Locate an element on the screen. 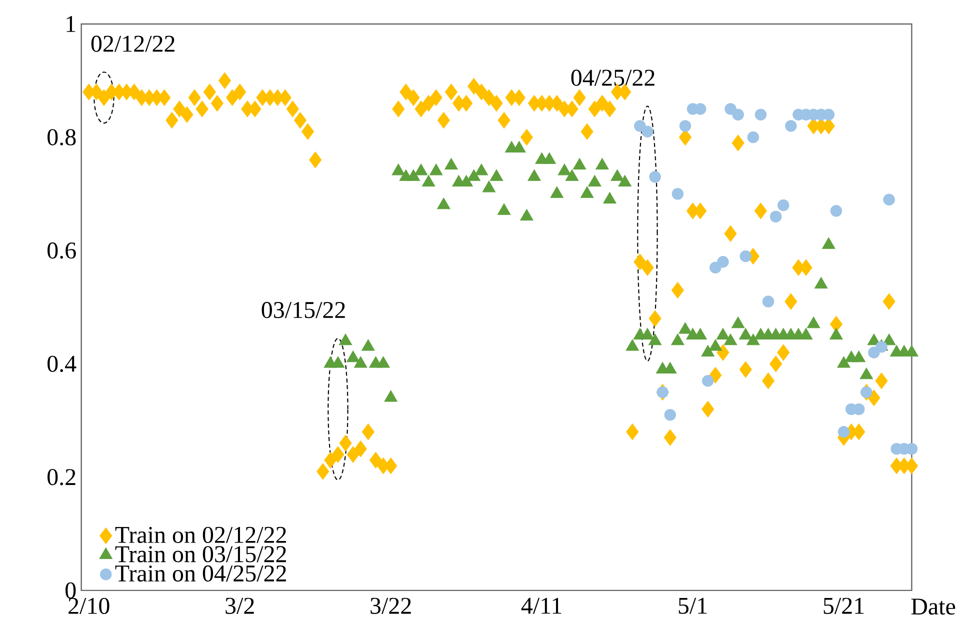  x-axis-title: Date is located at coordinates (933, 606).